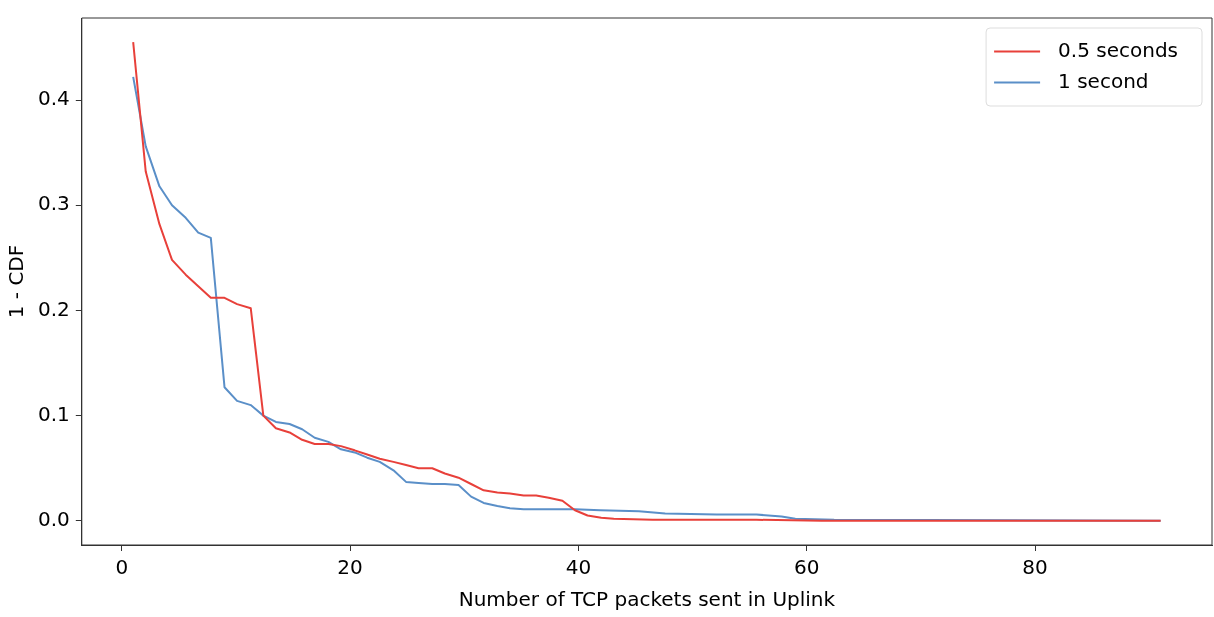  I want to click on y-tick-label: 0.4, so click(53, 98).